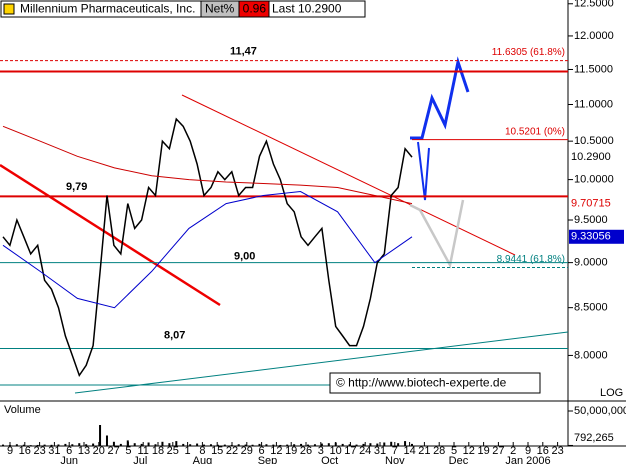 The width and height of the screenshot is (626, 464). I want to click on fib-label: 10.5201 (0%), so click(535, 131).